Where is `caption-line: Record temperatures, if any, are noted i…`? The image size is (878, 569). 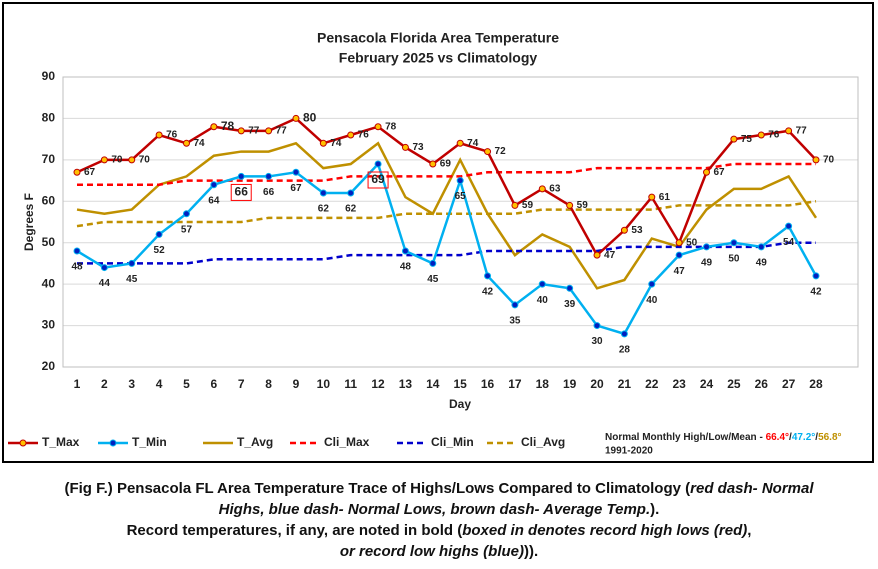
caption-line: Record temperatures, if any, are noted i… is located at coordinates (439, 530).